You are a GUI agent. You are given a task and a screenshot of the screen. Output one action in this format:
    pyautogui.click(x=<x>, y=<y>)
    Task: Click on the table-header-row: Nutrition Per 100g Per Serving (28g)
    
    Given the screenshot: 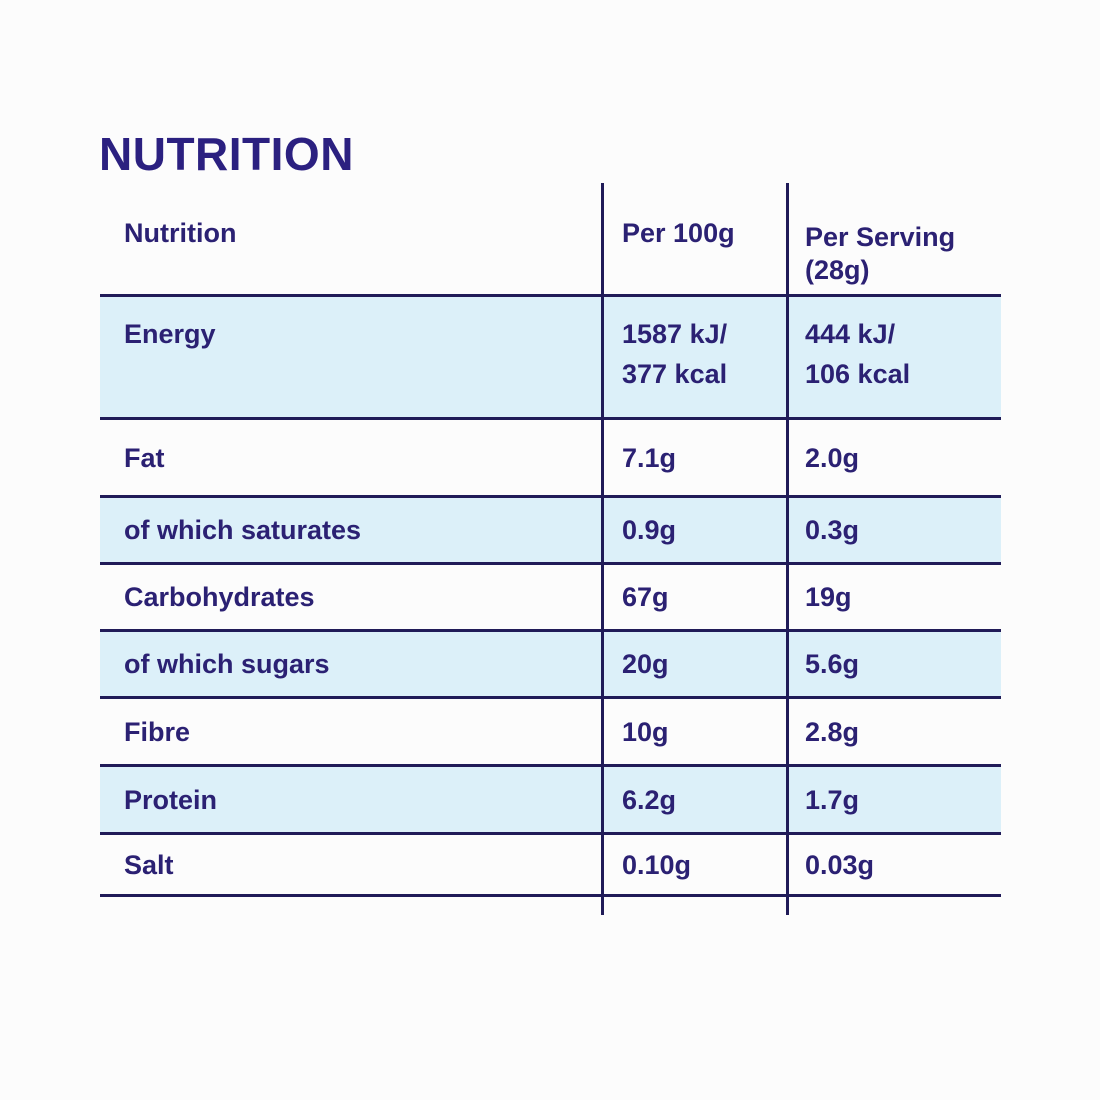 What is the action you would take?
    pyautogui.click(x=550, y=238)
    